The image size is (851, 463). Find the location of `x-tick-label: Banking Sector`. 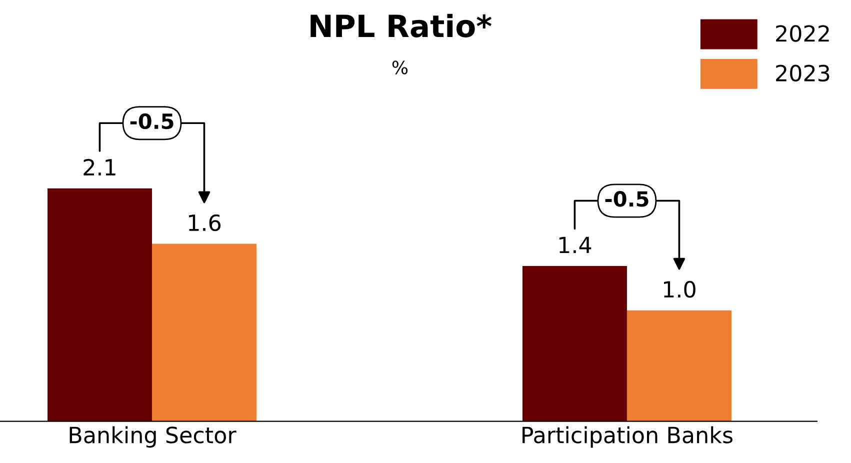

x-tick-label: Banking Sector is located at coordinates (153, 437).